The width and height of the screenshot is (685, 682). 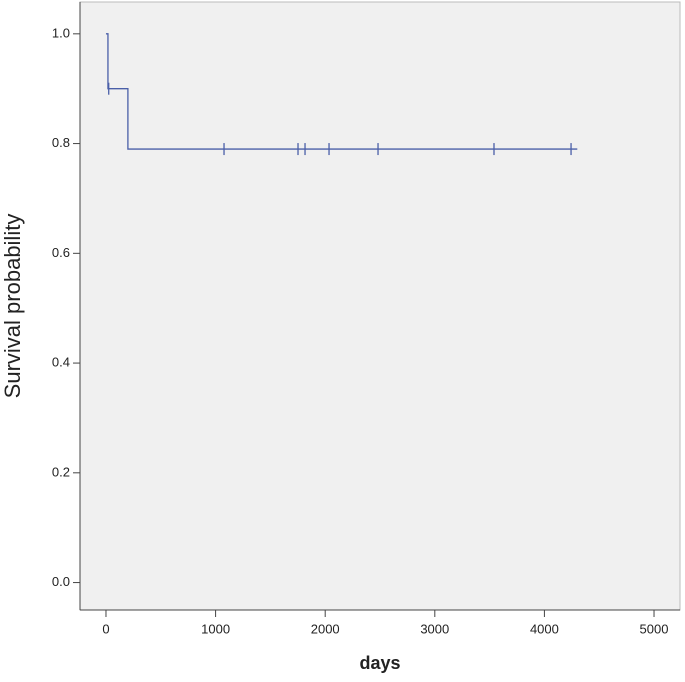 I want to click on x-tick-label: 0, so click(x=105, y=628).